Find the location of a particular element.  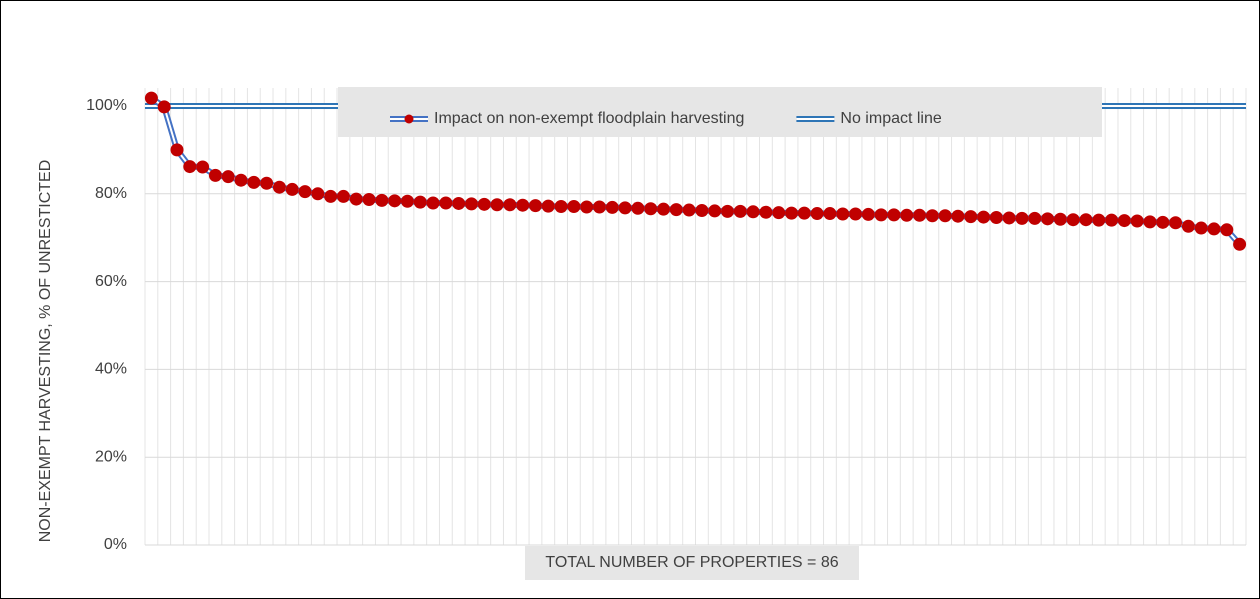

y-axis-title: NON-EXEMPT HARVESTING, % OF UNRESTICTED is located at coordinates (45, 351).